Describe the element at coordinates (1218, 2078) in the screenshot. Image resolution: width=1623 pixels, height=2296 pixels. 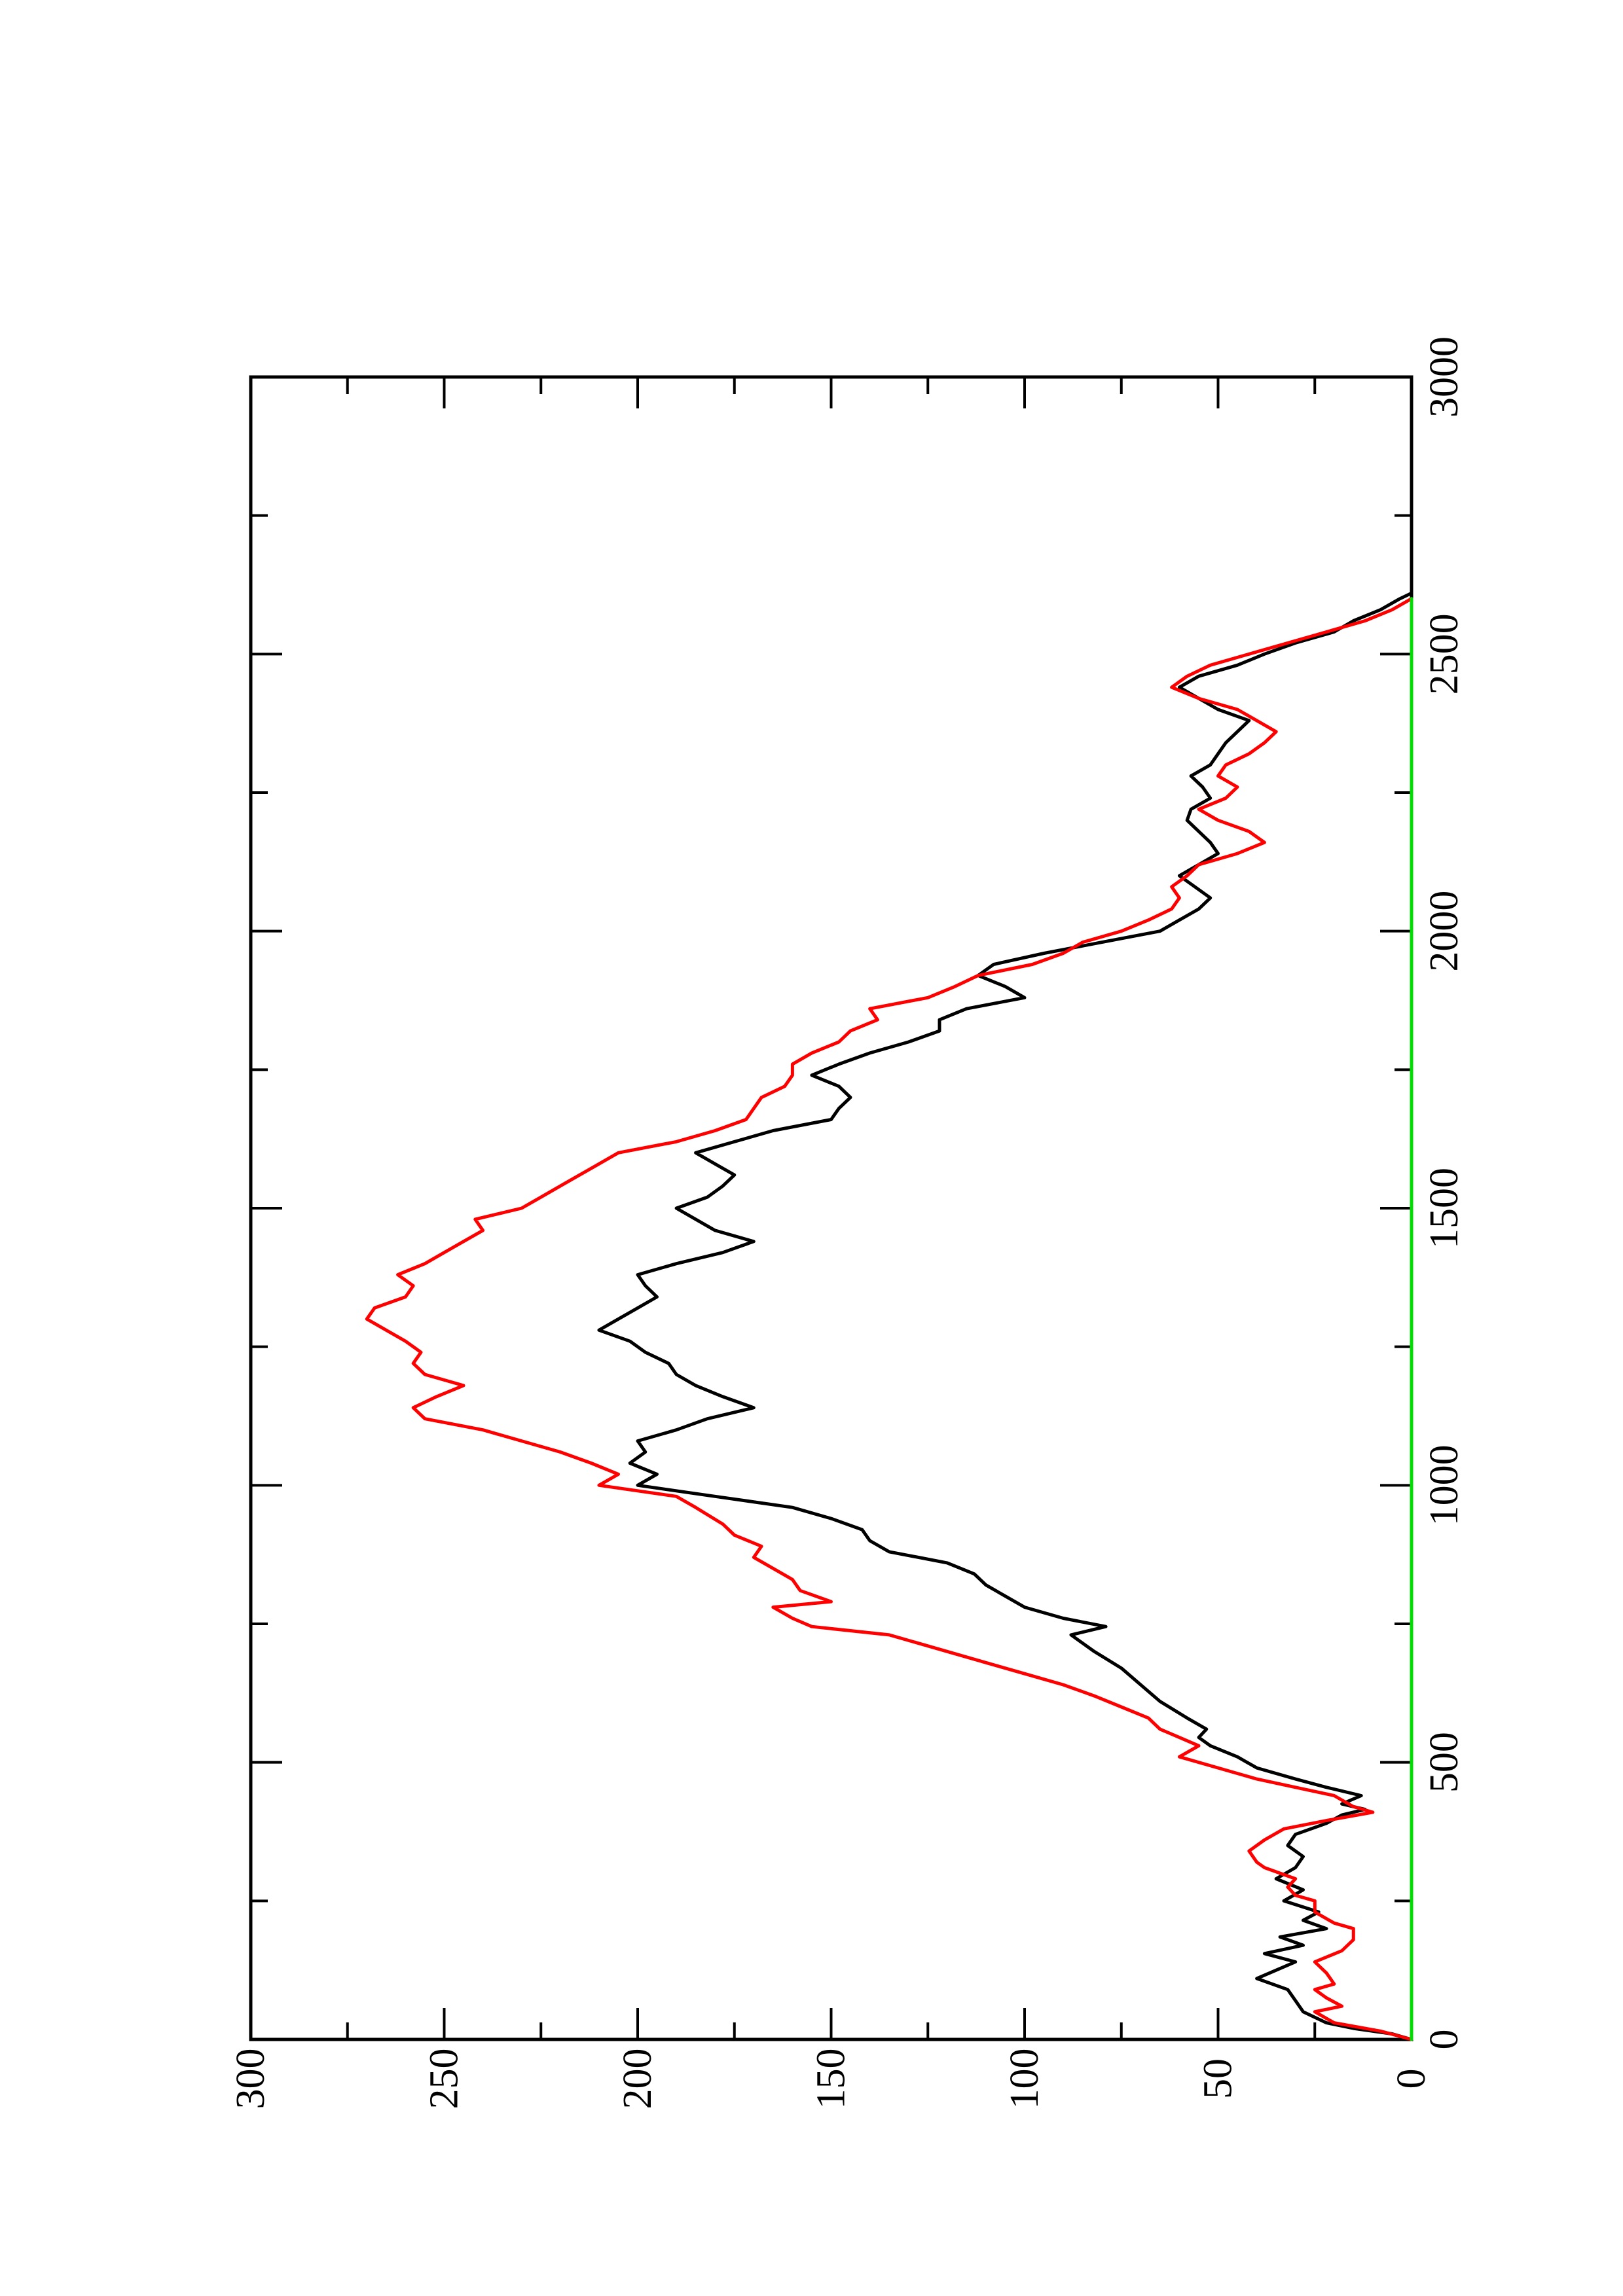
I see `y-tick-label: 50` at that location.